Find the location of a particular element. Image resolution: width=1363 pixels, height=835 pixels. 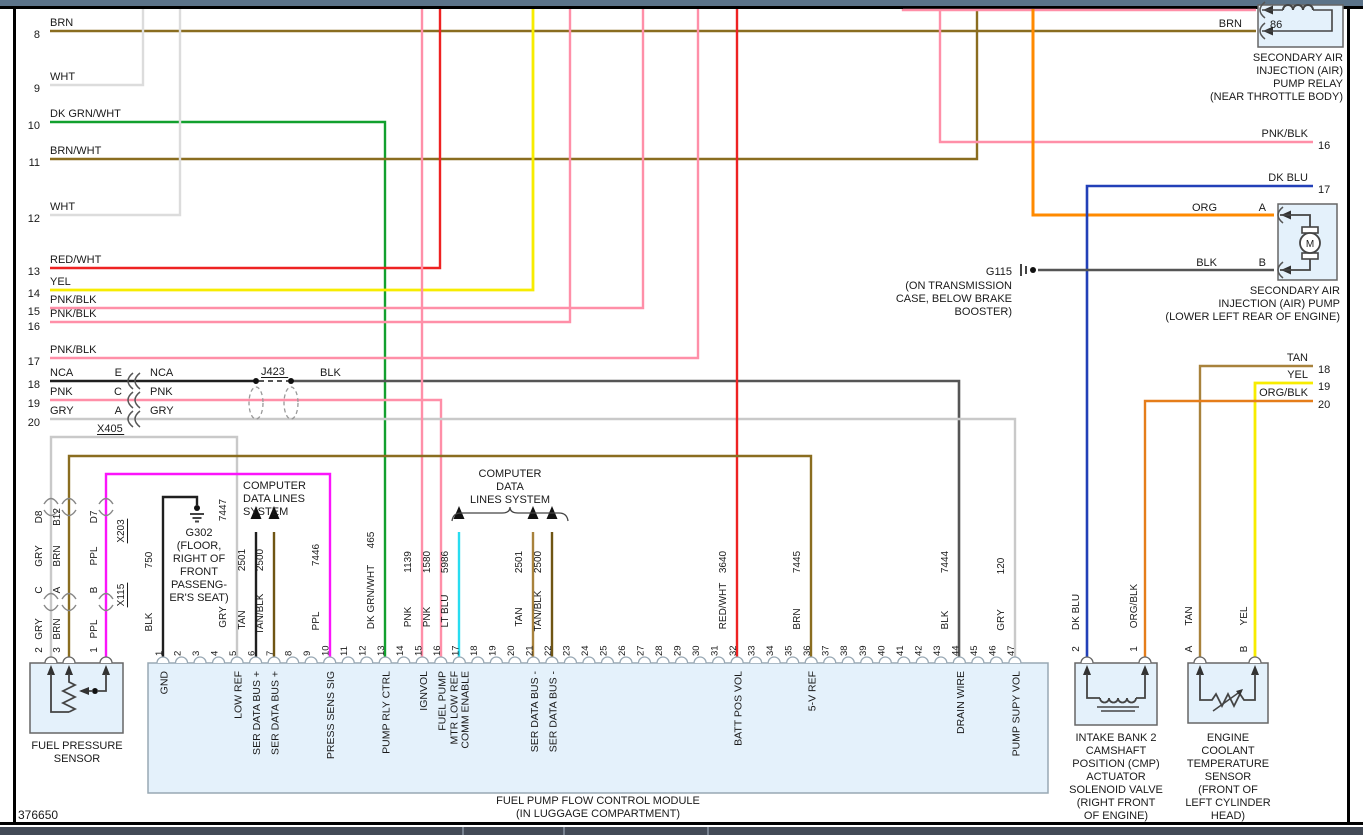

motor-internal-wire is located at coordinates (1295, 242).